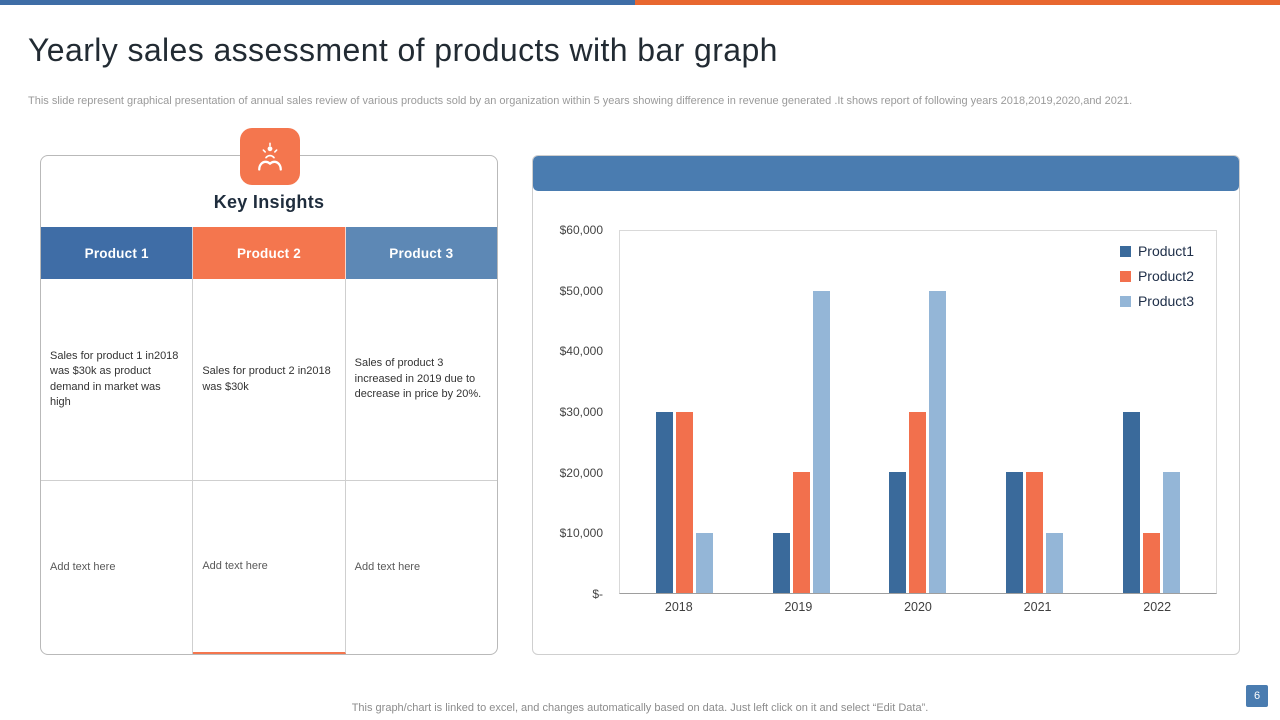 This screenshot has height=720, width=1280. Describe the element at coordinates (938, 442) in the screenshot. I see `bar-product3-2020` at that location.